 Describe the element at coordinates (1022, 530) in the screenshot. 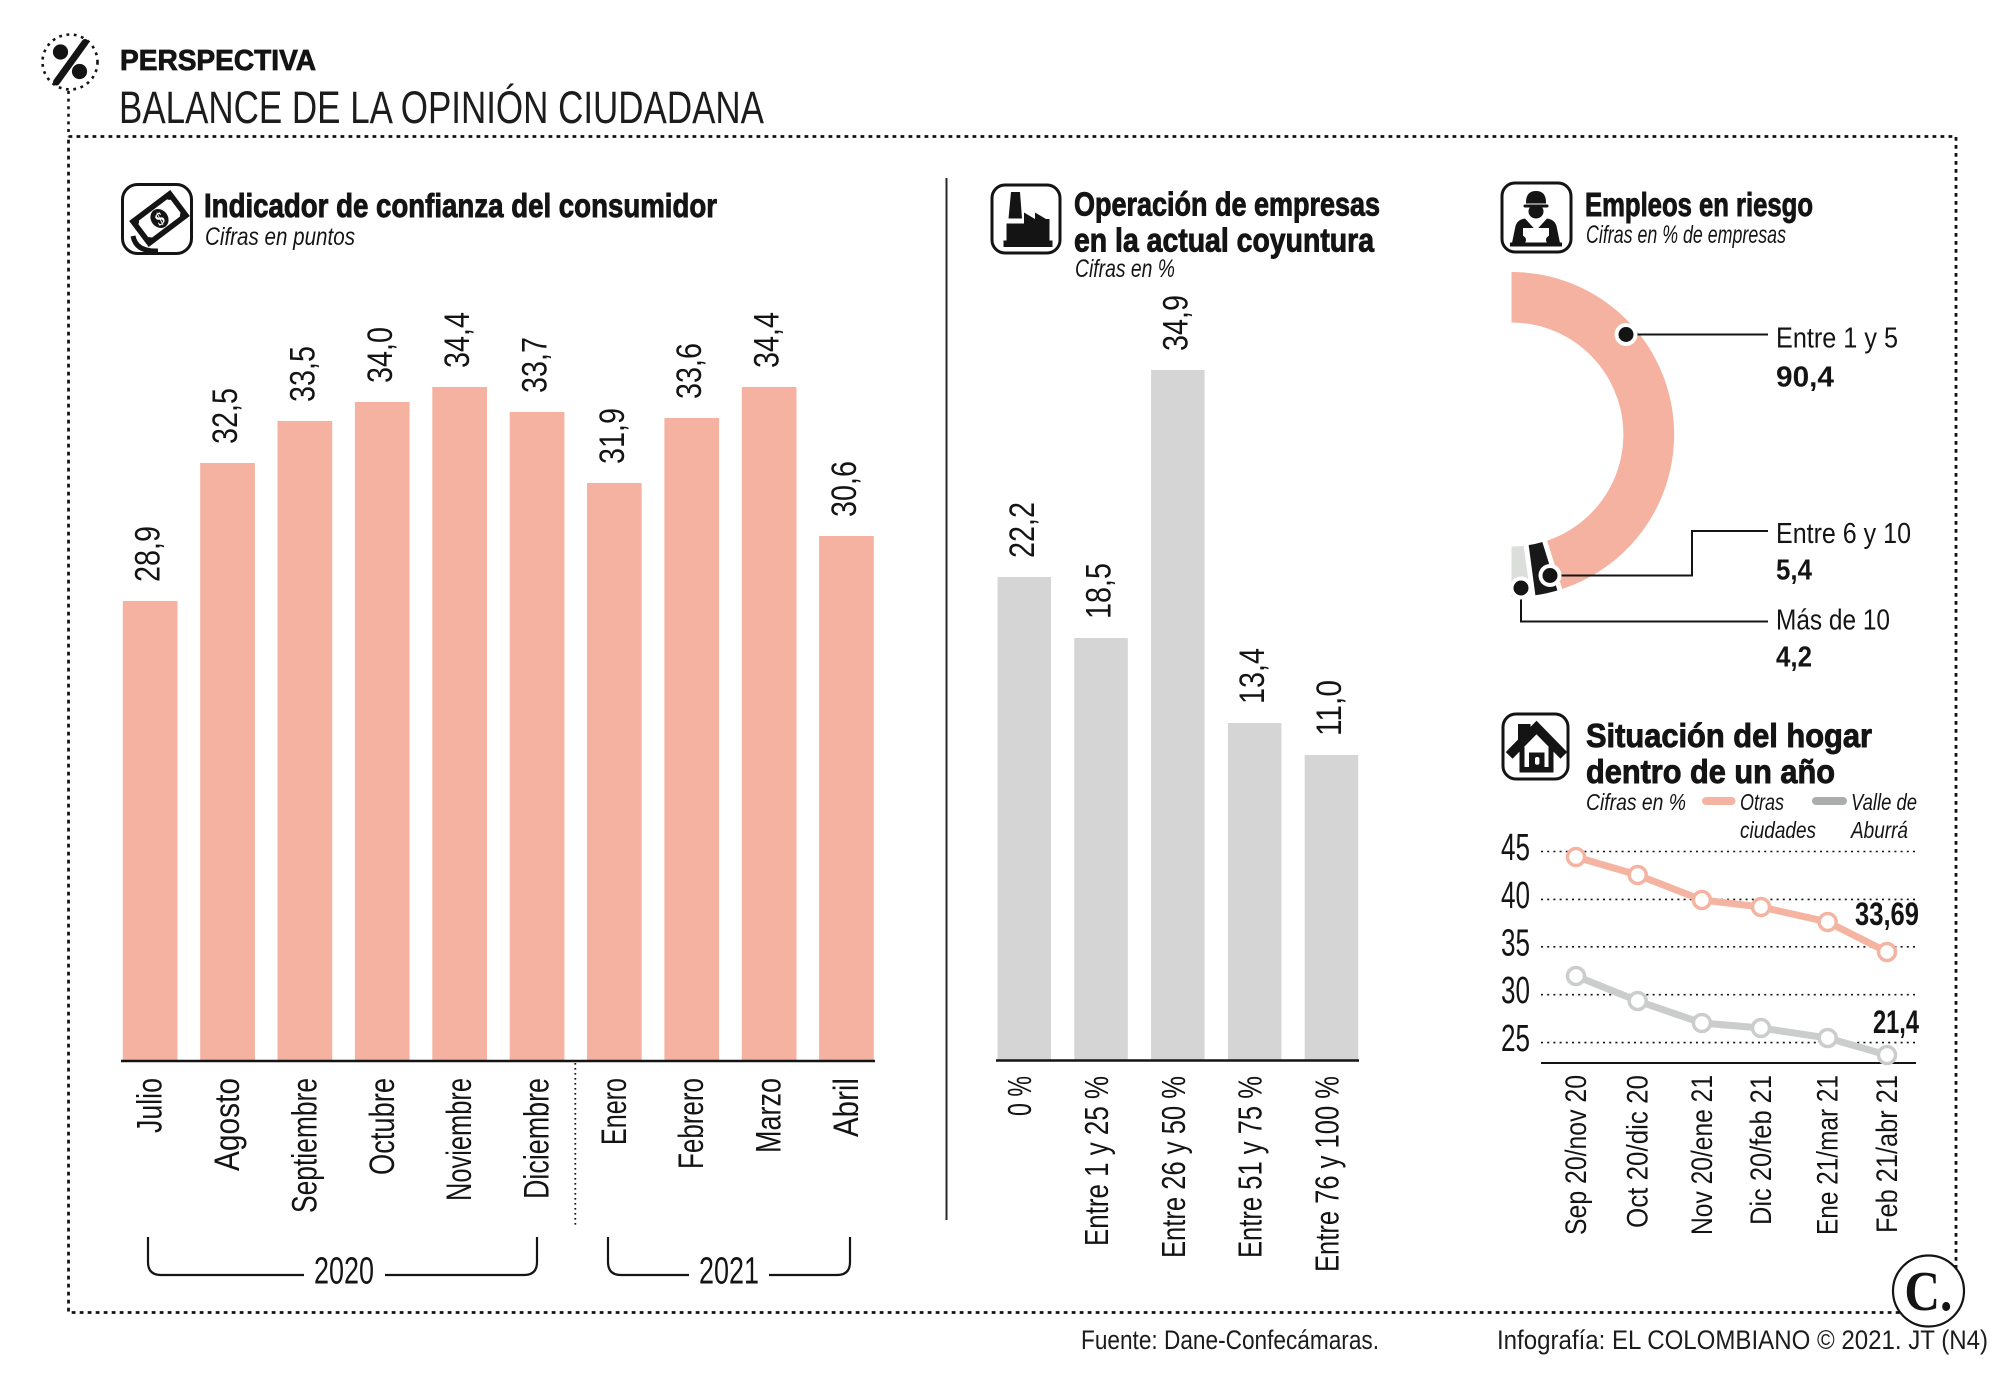

I see `svg-text: 22,2` at that location.